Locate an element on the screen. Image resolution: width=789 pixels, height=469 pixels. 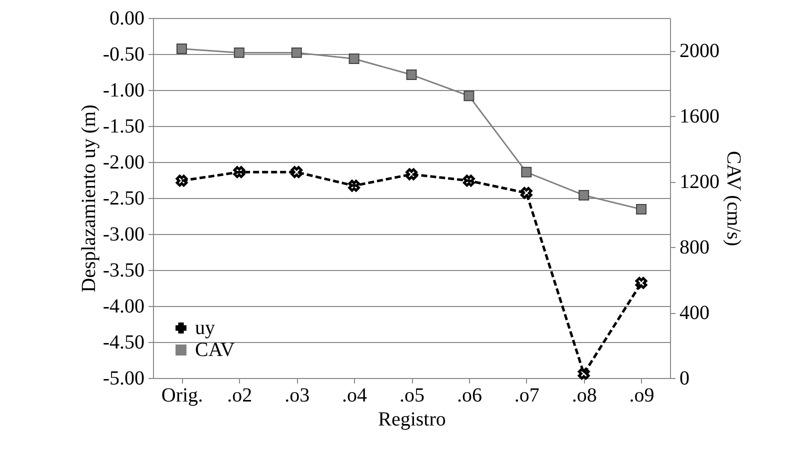
y2-tick-label: 0 is located at coordinates (685, 379).